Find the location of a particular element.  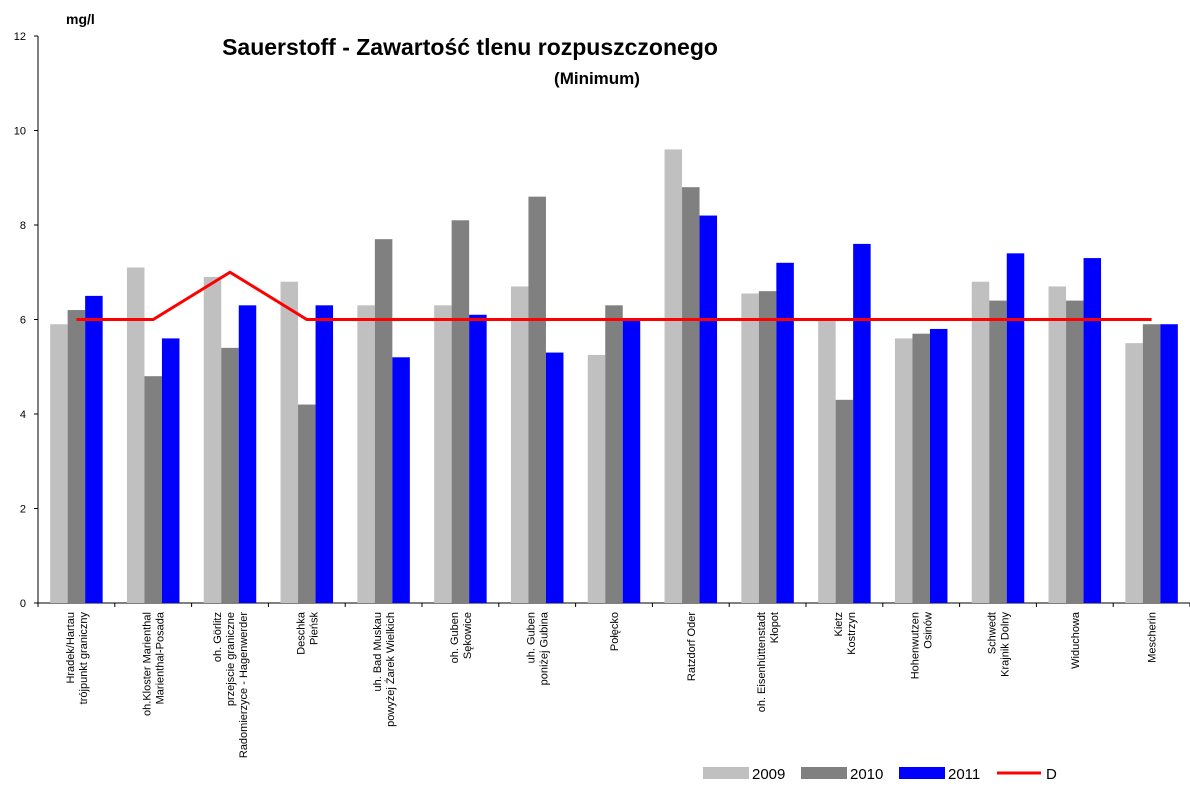

legend-label: 2009 is located at coordinates (768, 774).